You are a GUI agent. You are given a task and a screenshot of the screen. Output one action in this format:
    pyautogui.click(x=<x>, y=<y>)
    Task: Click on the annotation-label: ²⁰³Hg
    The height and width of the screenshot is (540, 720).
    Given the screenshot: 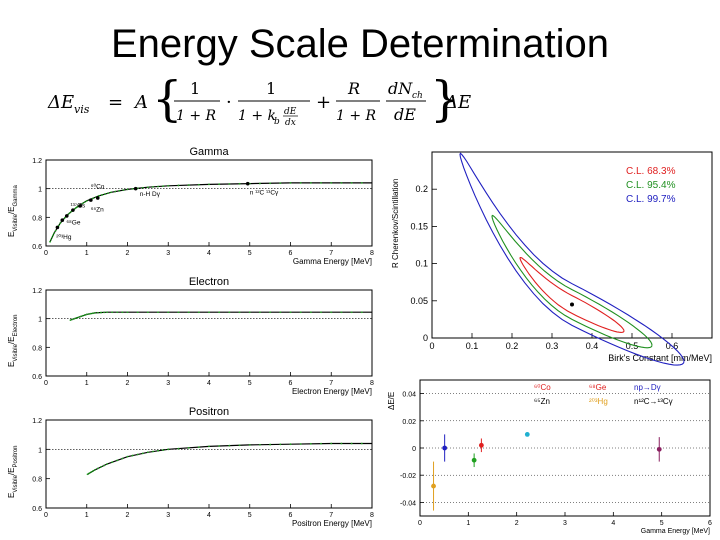 What is the action you would take?
    pyautogui.click(x=64, y=237)
    